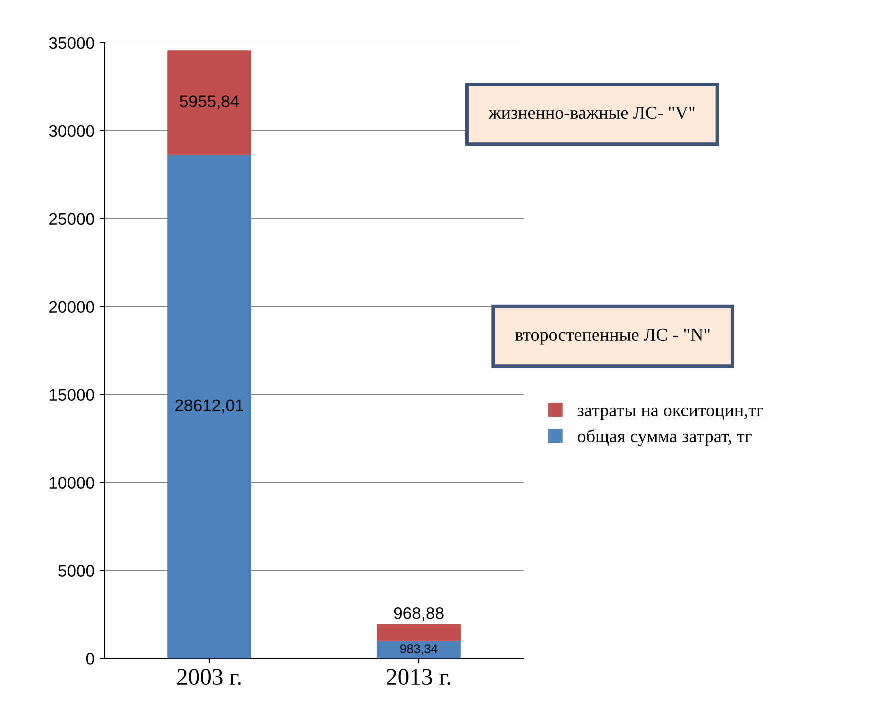 Image resolution: width=873 pixels, height=716 pixels. I want to click on legend-label: общая сумма затрат, тг, so click(665, 437).